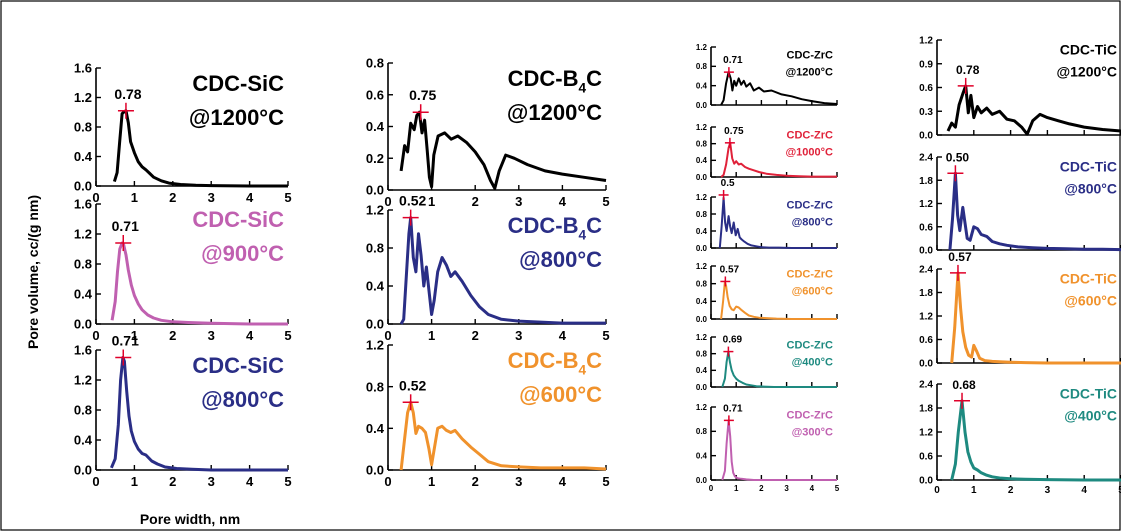 Image resolution: width=1121 pixels, height=531 pixels. Describe the element at coordinates (387, 481) in the screenshot. I see `x-tick-label-b4c-600: 0` at that location.